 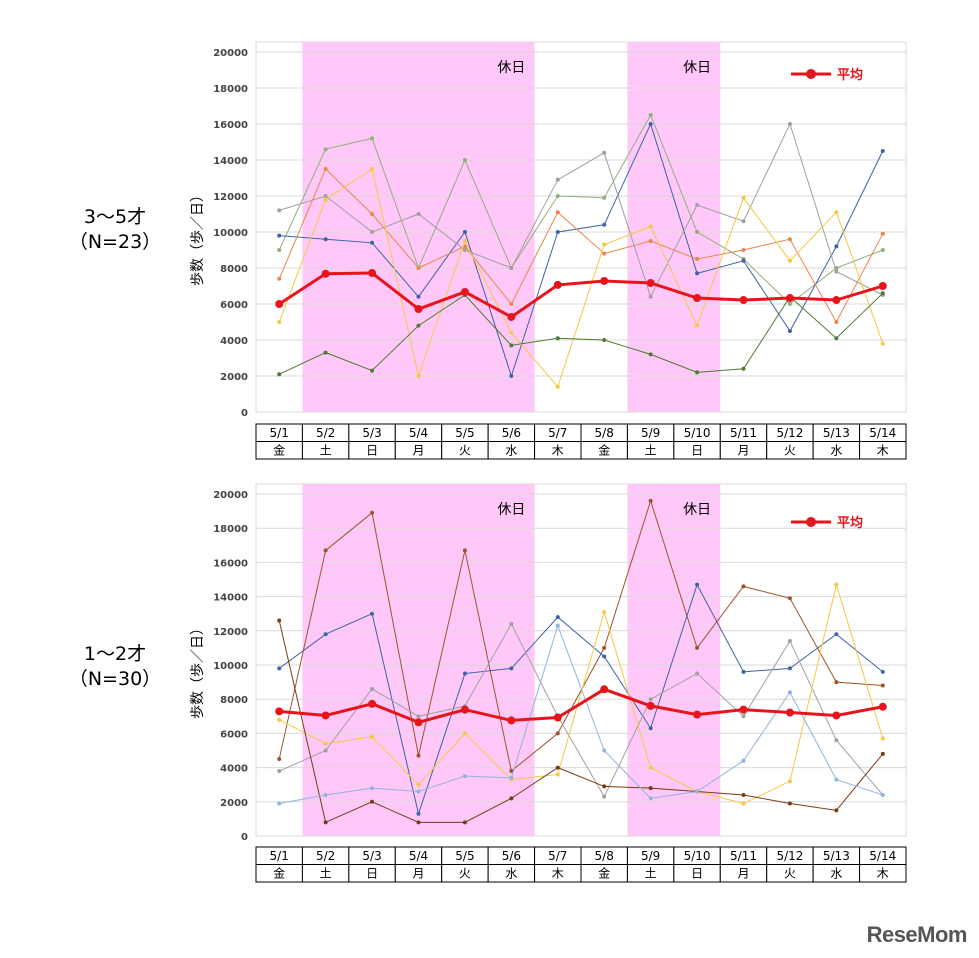 What do you see at coordinates (371, 856) in the screenshot?
I see `x-tick-date: 5/3` at bounding box center [371, 856].